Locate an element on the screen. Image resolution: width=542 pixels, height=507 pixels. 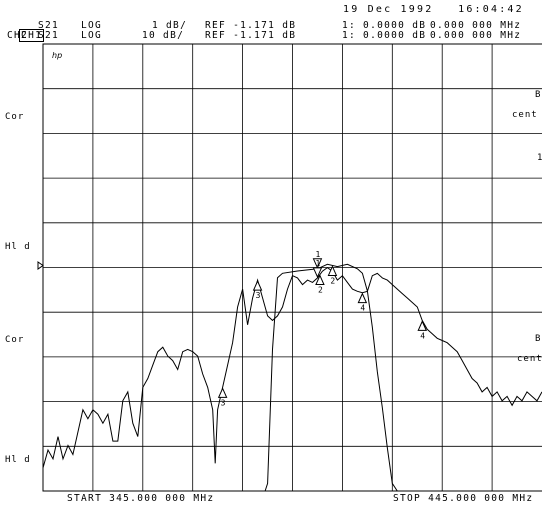
ch2-format: LOG is located at coordinates (92, 35).